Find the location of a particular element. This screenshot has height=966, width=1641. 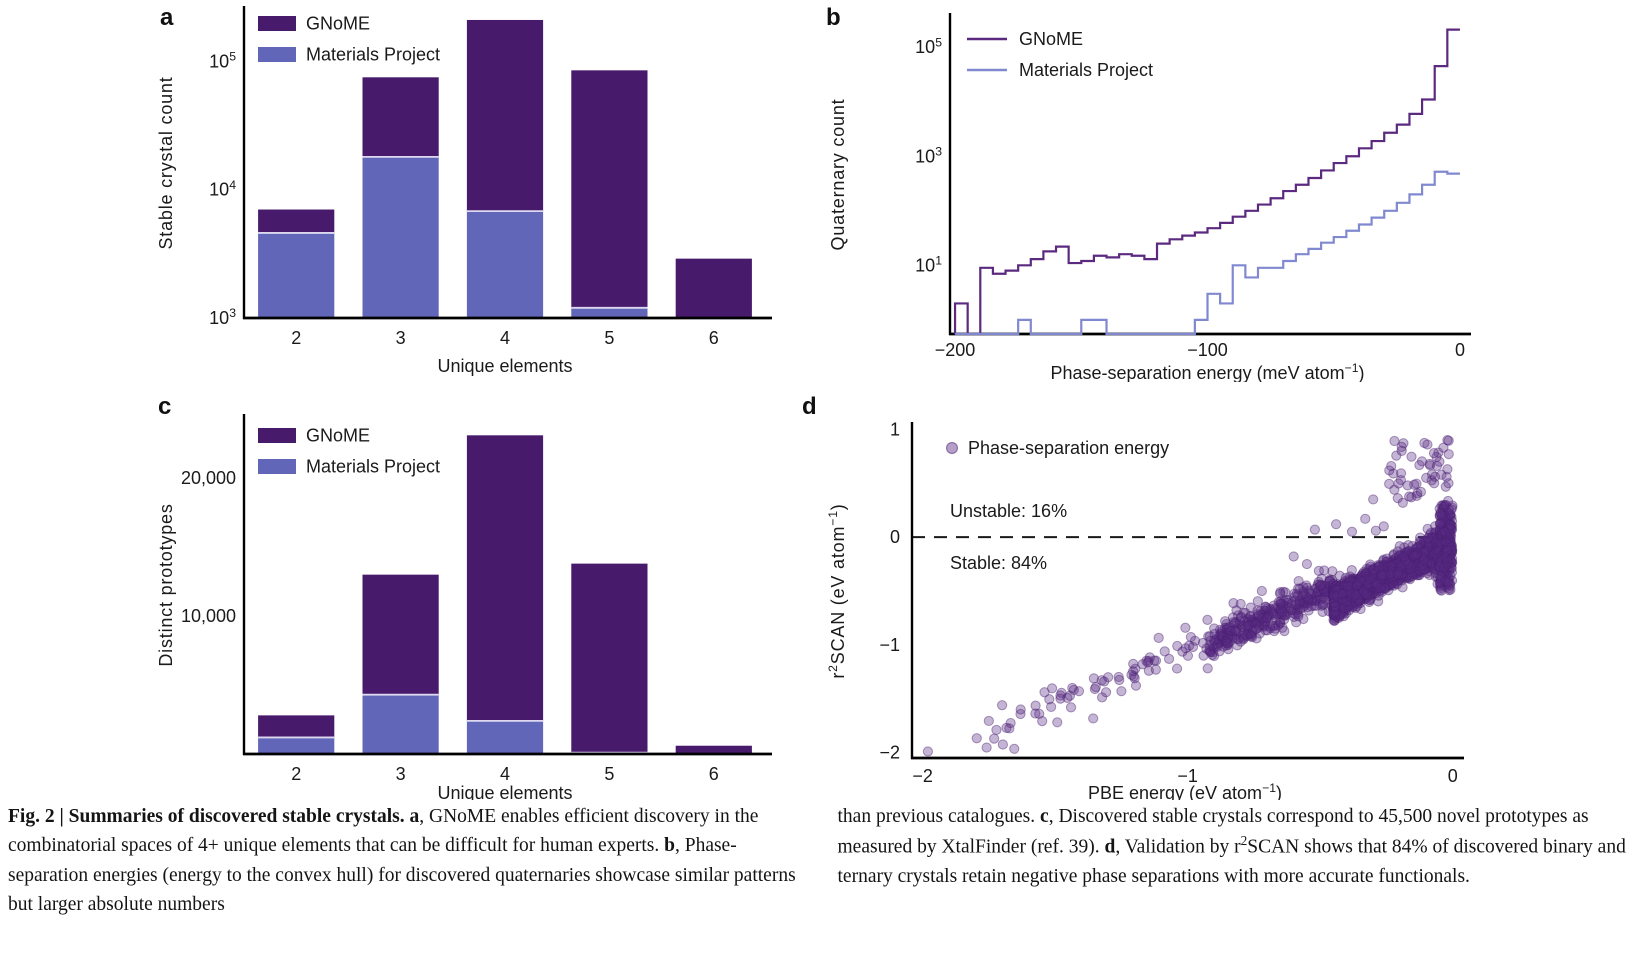

y-axis-label: Distinct prototypes is located at coordinates (166, 584).